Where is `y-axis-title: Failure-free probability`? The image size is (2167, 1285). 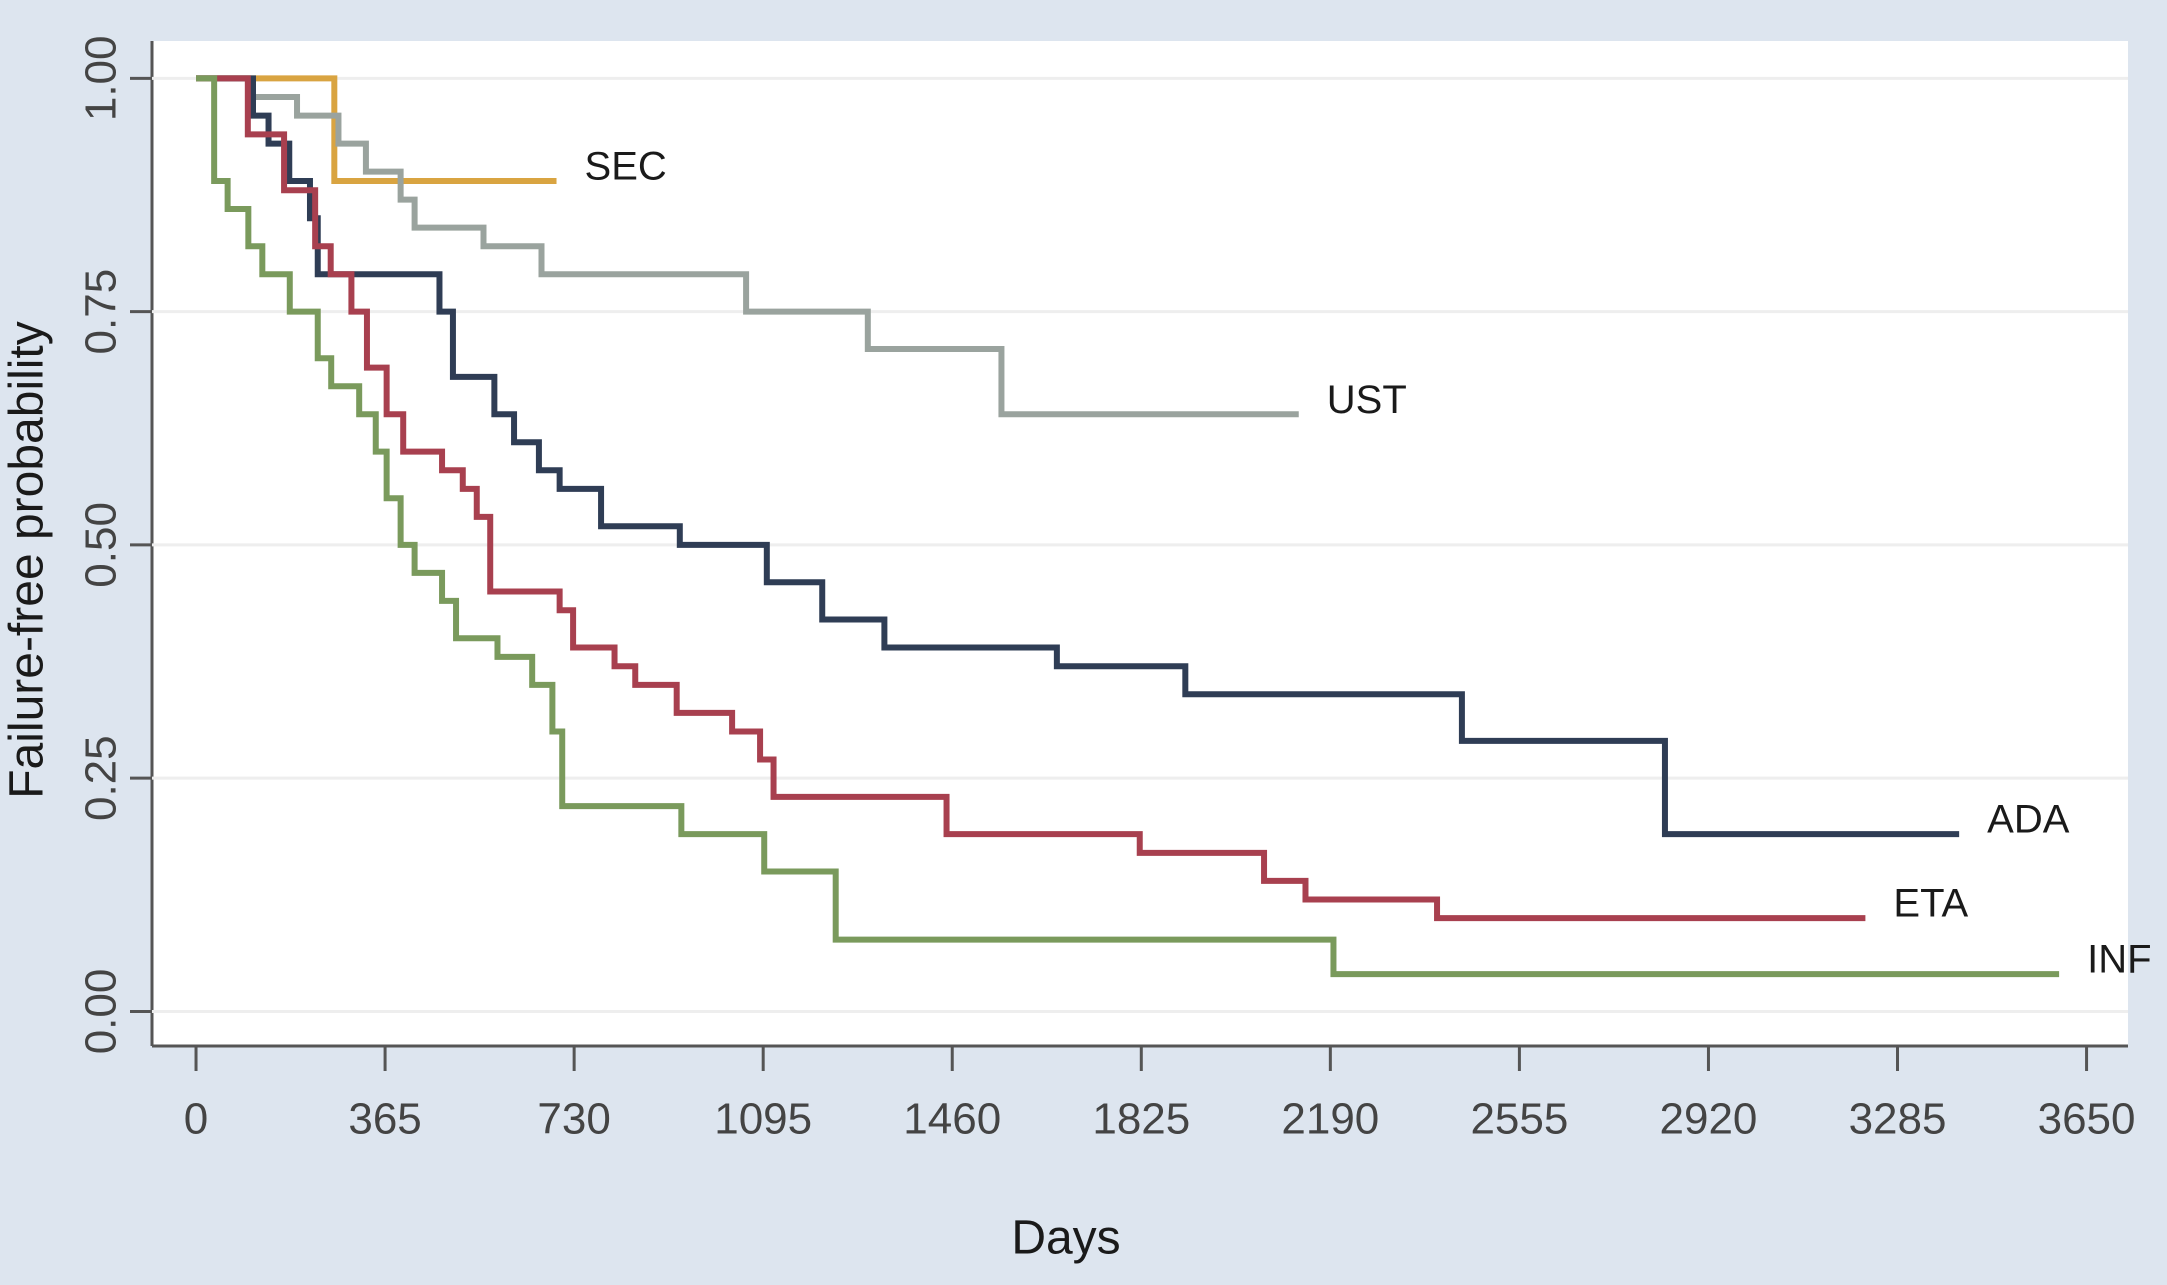 y-axis-title: Failure-free probability is located at coordinates (27, 560).